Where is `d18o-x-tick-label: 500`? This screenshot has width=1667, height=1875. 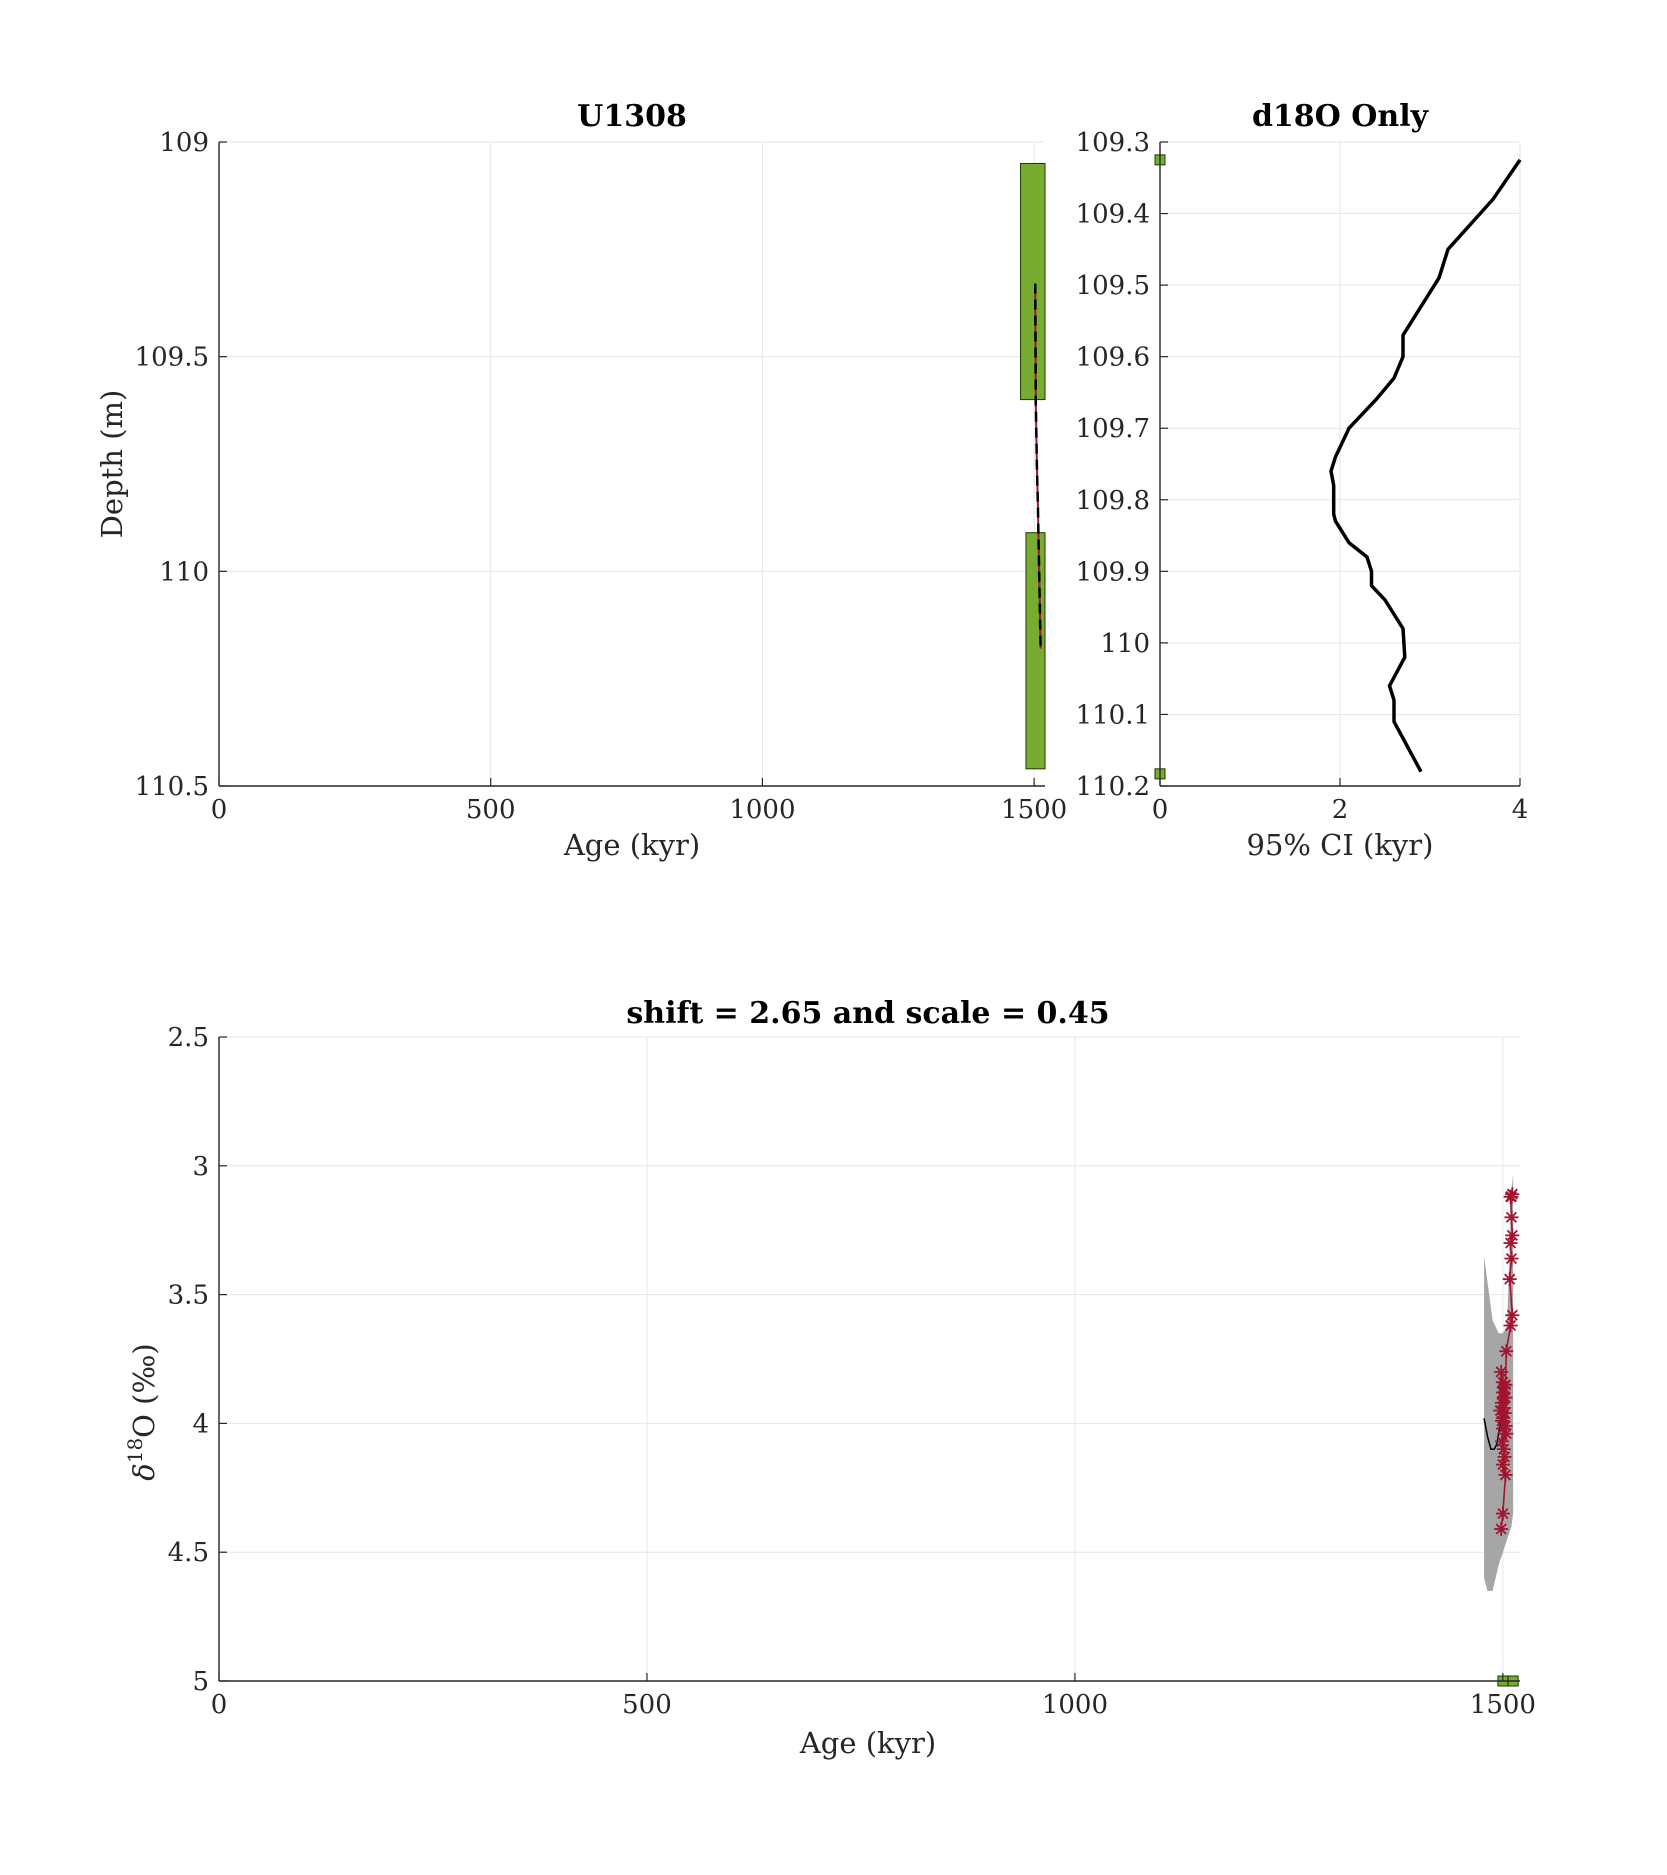
d18o-x-tick-label: 500 is located at coordinates (647, 1705).